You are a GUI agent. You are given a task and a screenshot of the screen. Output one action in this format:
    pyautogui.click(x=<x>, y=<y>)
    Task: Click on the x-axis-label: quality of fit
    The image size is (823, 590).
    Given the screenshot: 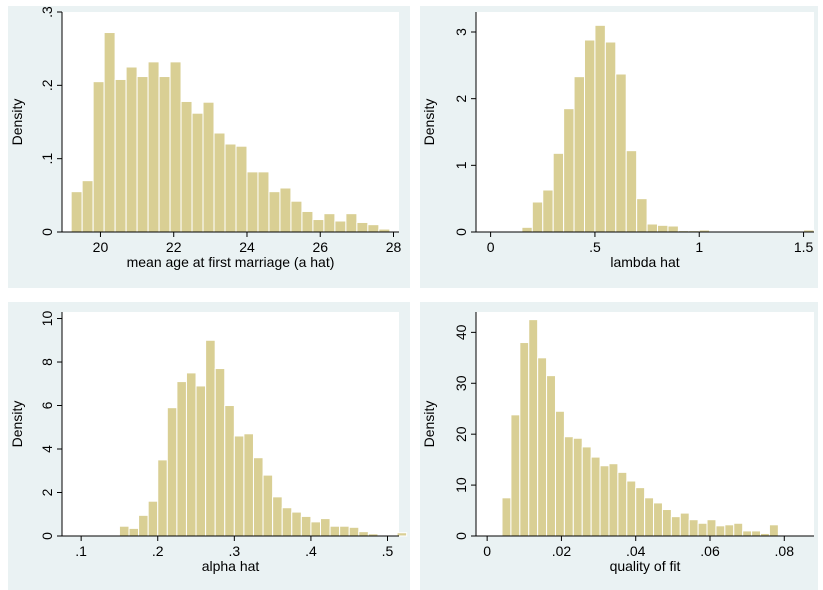 What is the action you would take?
    pyautogui.click(x=645, y=566)
    